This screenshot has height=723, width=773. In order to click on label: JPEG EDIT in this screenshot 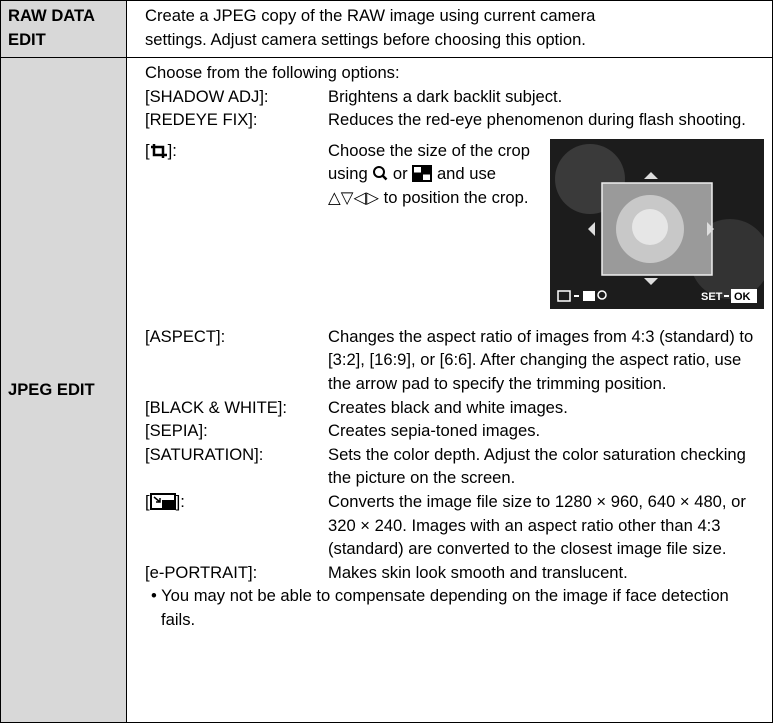, I will do `click(51, 390)`.